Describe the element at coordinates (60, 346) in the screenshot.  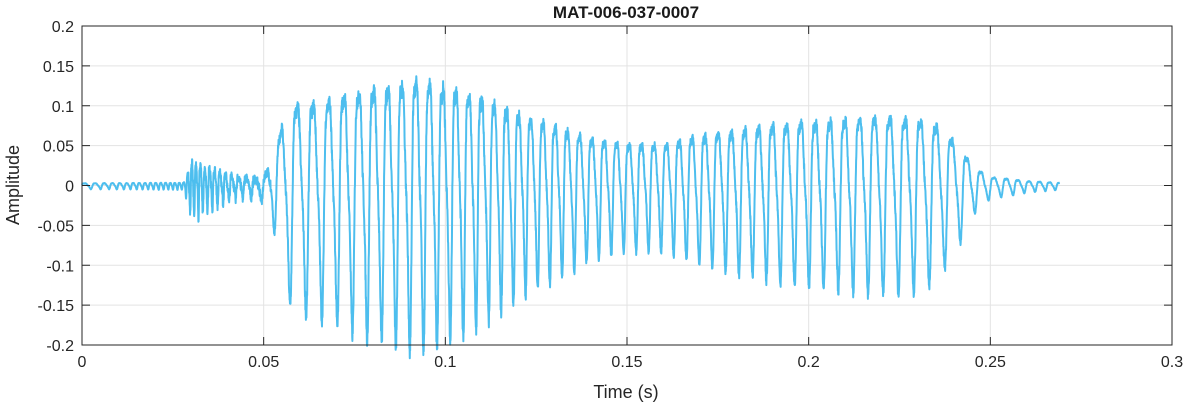
I see `y-tick-label: -0.2` at that location.